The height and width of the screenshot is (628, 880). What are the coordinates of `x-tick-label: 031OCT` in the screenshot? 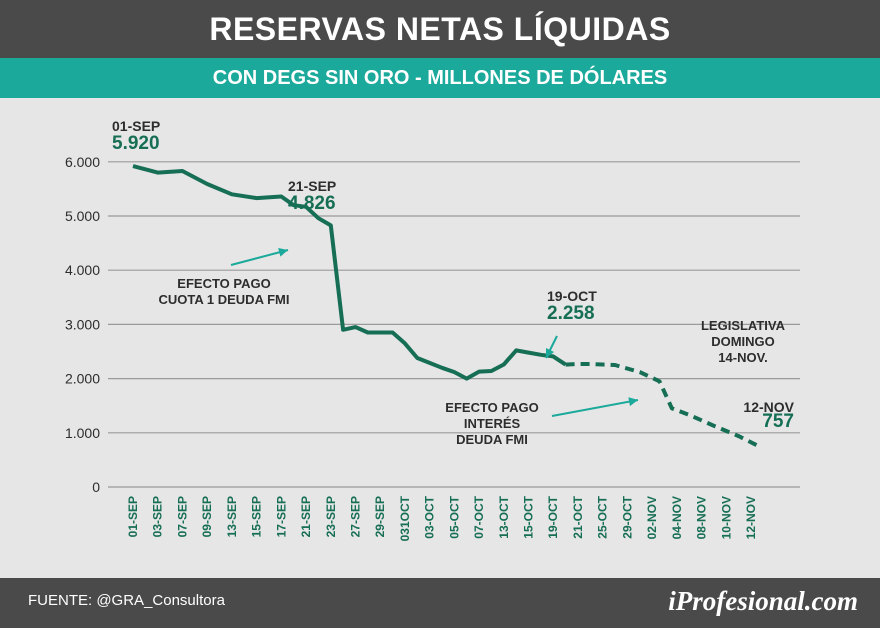 It's located at (405, 518).